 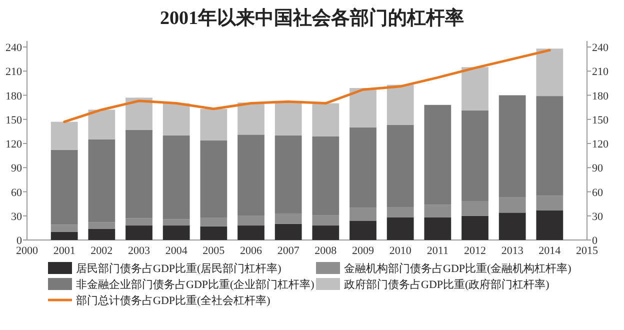 What do you see at coordinates (600, 72) in the screenshot?
I see `y2-tick-label: 210` at bounding box center [600, 72].